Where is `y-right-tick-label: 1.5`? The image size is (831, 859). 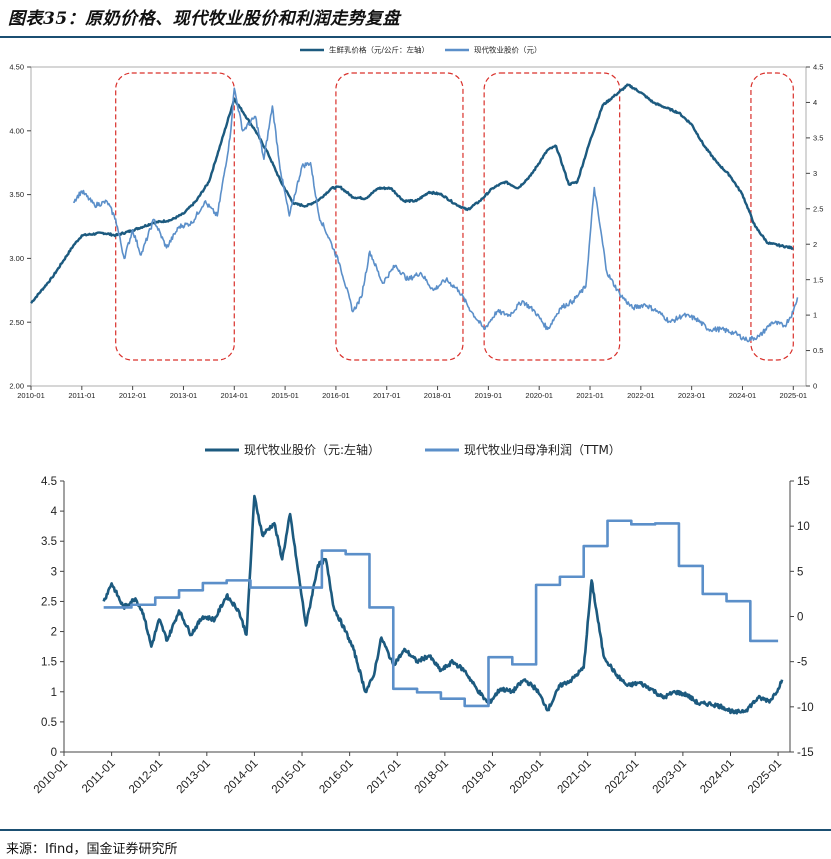
y-right-tick-label: 1.5 is located at coordinates (818, 279).